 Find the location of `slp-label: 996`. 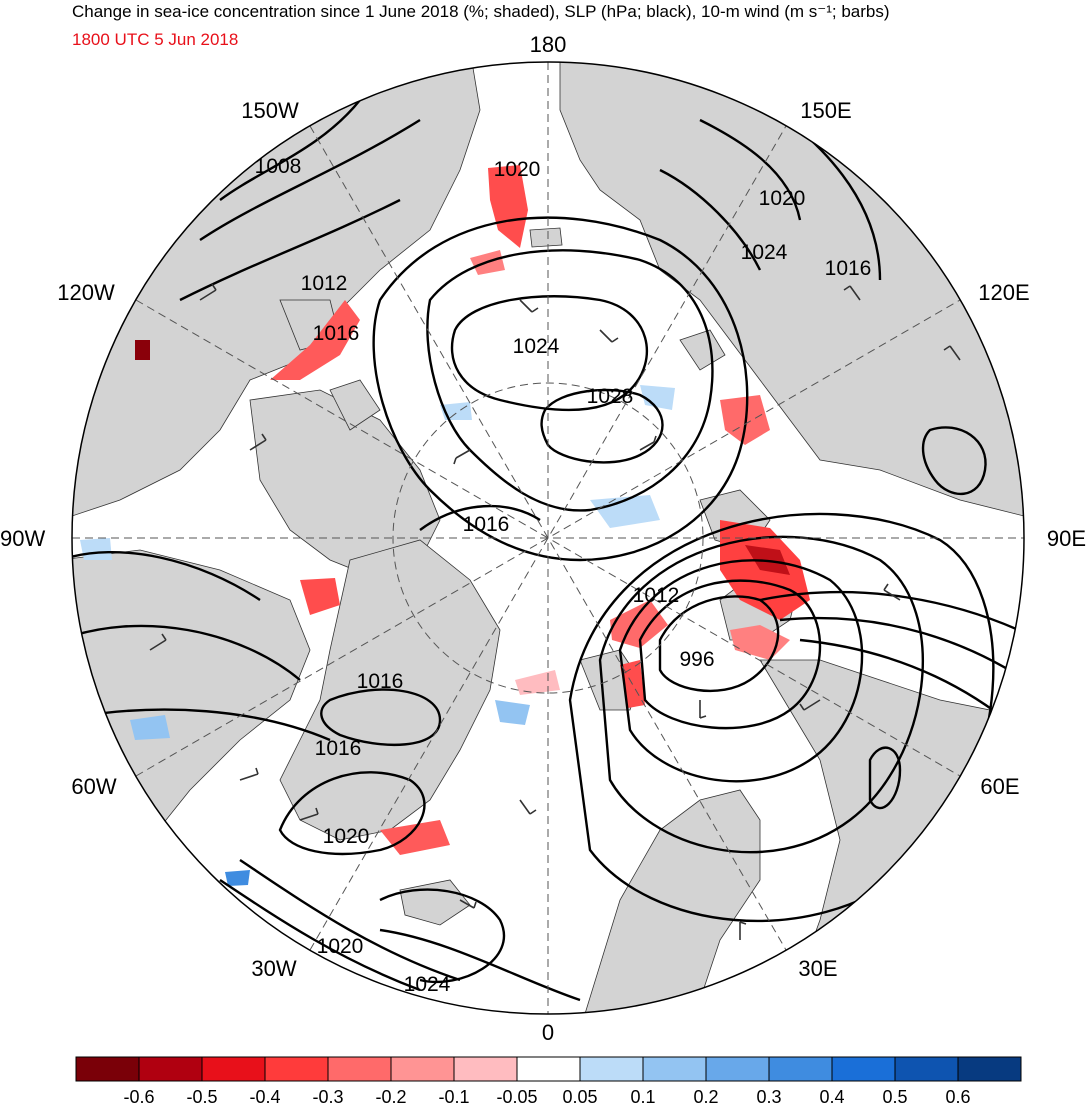

slp-label: 996 is located at coordinates (696, 659).